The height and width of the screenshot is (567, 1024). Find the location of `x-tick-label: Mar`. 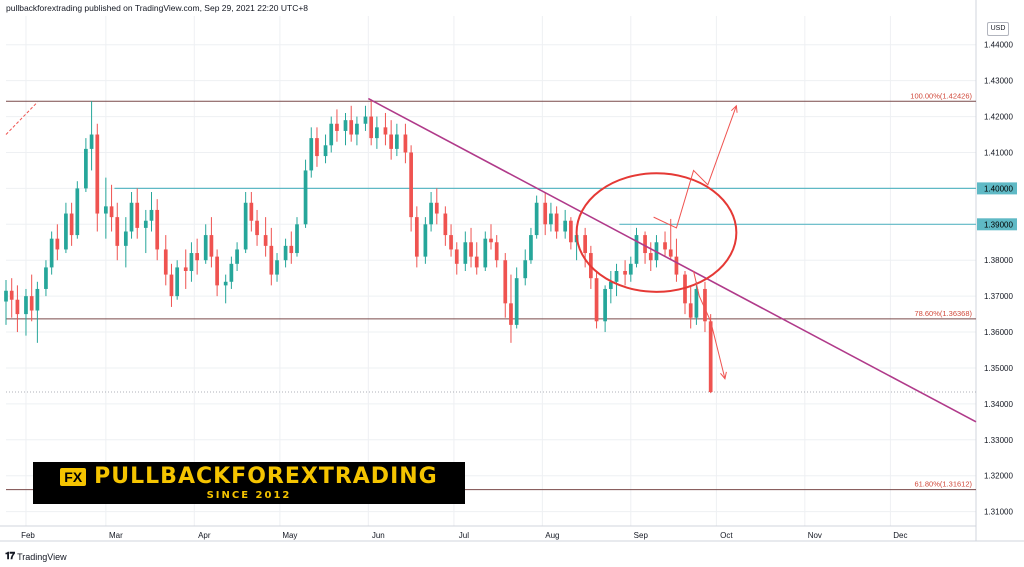

x-tick-label: Mar is located at coordinates (116, 535).